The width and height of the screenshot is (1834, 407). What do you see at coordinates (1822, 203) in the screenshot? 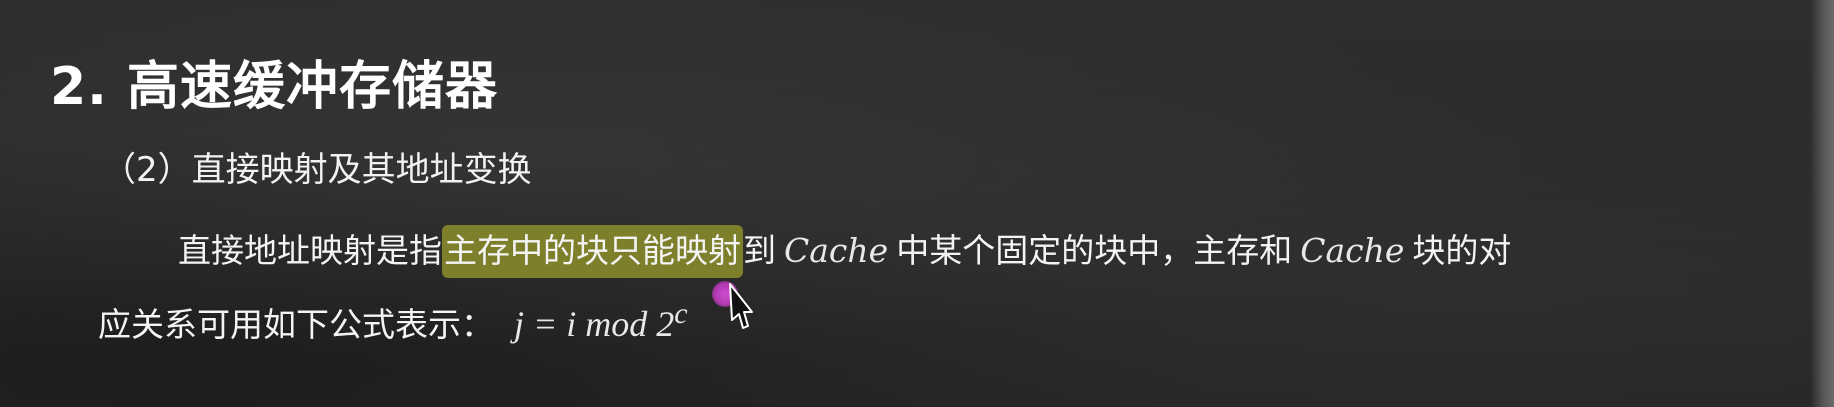
I see `slide-edge` at bounding box center [1822, 203].